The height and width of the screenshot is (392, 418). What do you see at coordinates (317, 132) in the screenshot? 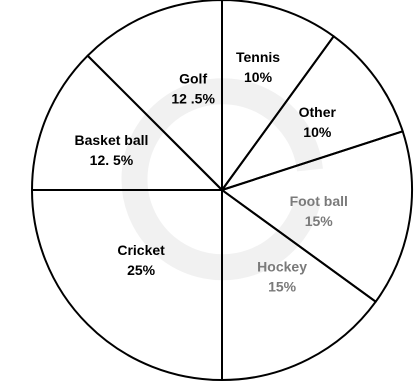
I see `slice-value-other: 10%` at bounding box center [317, 132].